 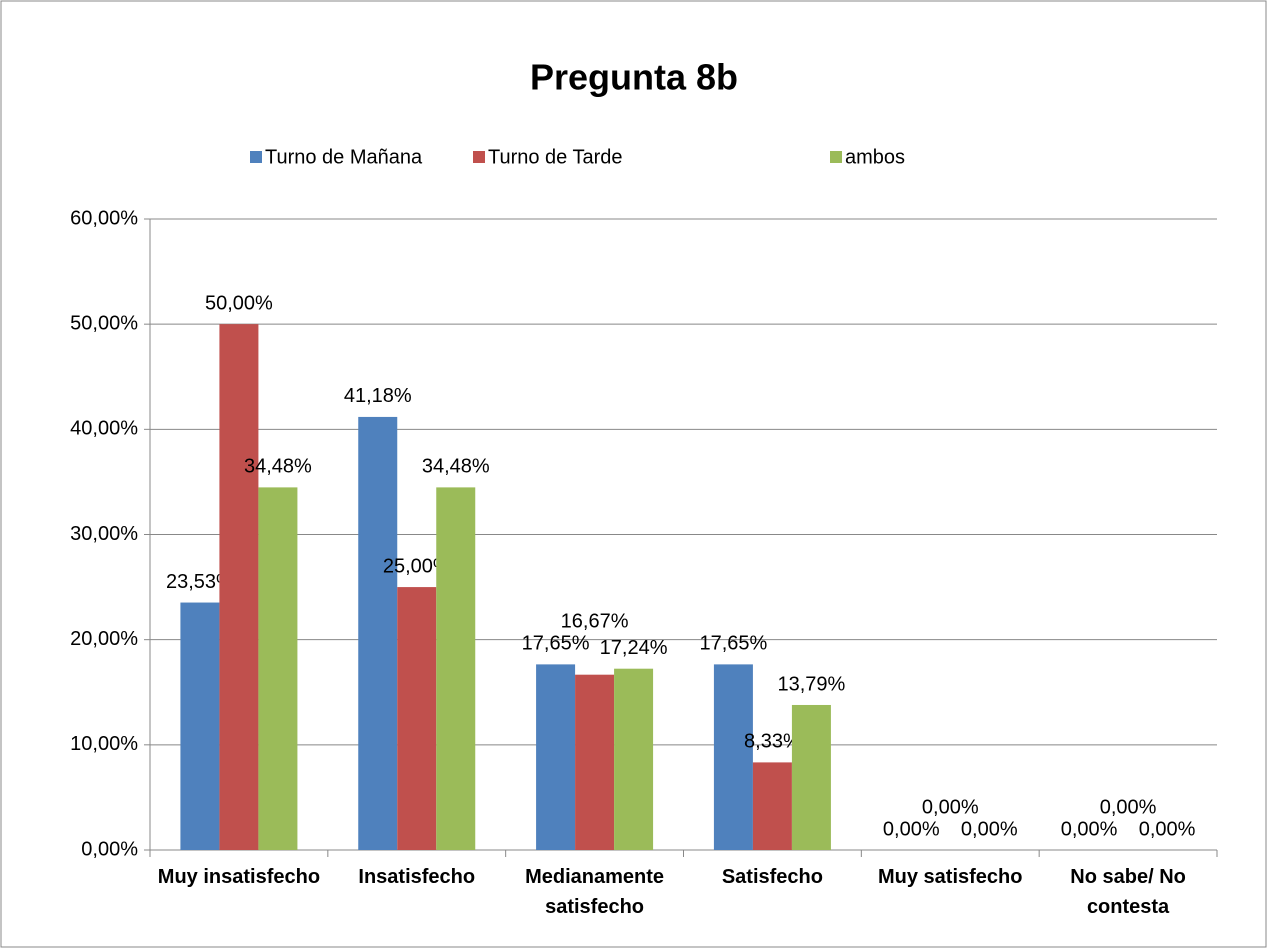 What do you see at coordinates (417, 877) in the screenshot?
I see `x-tick-label: Insatisfecho` at bounding box center [417, 877].